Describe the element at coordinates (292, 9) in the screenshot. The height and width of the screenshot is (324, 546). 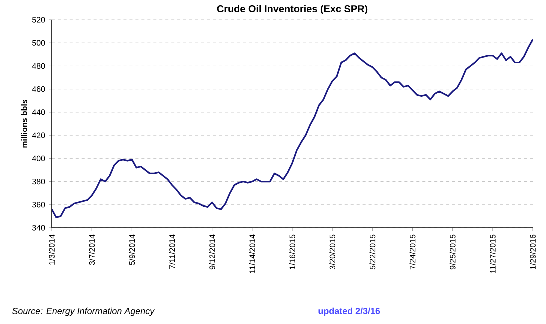
I see `chart-title: Crude Oil Inventories (Exc SPR)` at that location.